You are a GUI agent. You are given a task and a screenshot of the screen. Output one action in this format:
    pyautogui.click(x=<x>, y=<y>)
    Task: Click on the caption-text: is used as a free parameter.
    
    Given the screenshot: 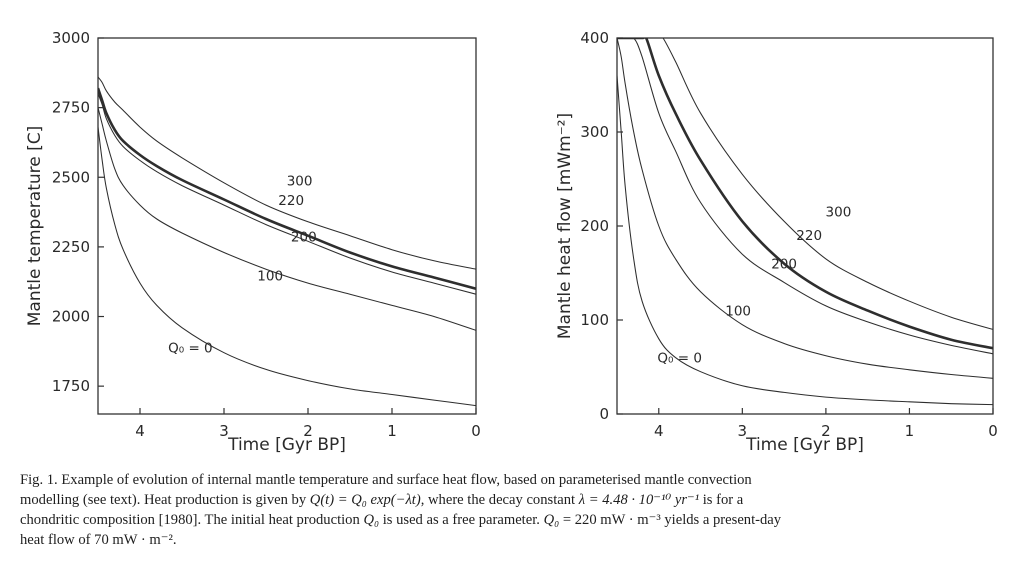 What is the action you would take?
    pyautogui.click(x=461, y=520)
    